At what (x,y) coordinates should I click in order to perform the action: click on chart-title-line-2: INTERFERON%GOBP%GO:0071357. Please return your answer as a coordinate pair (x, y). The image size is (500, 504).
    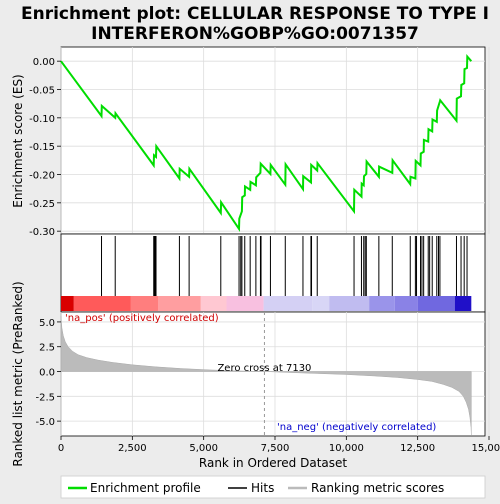
    Looking at the image, I should click on (255, 34).